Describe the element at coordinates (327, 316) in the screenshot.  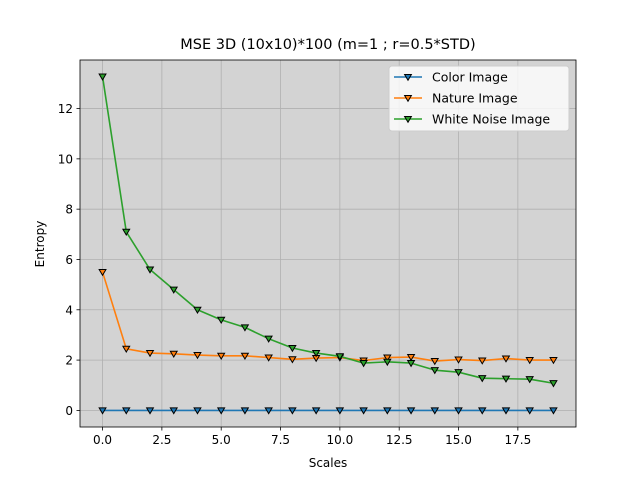
I see `series-line` at that location.